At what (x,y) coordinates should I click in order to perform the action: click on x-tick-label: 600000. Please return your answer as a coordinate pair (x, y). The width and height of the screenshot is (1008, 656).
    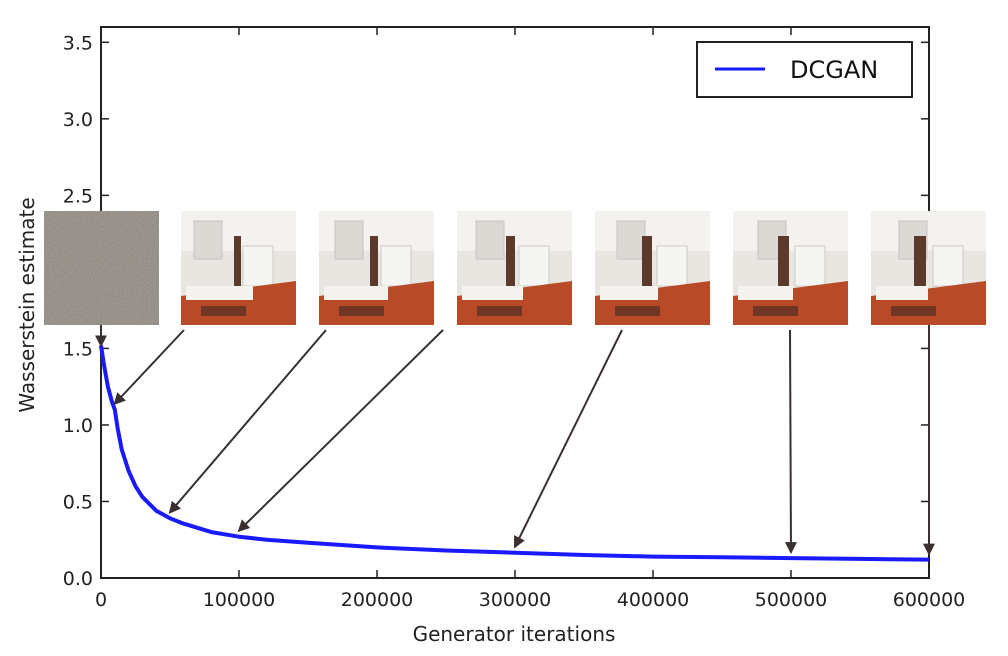
    Looking at the image, I should click on (929, 600).